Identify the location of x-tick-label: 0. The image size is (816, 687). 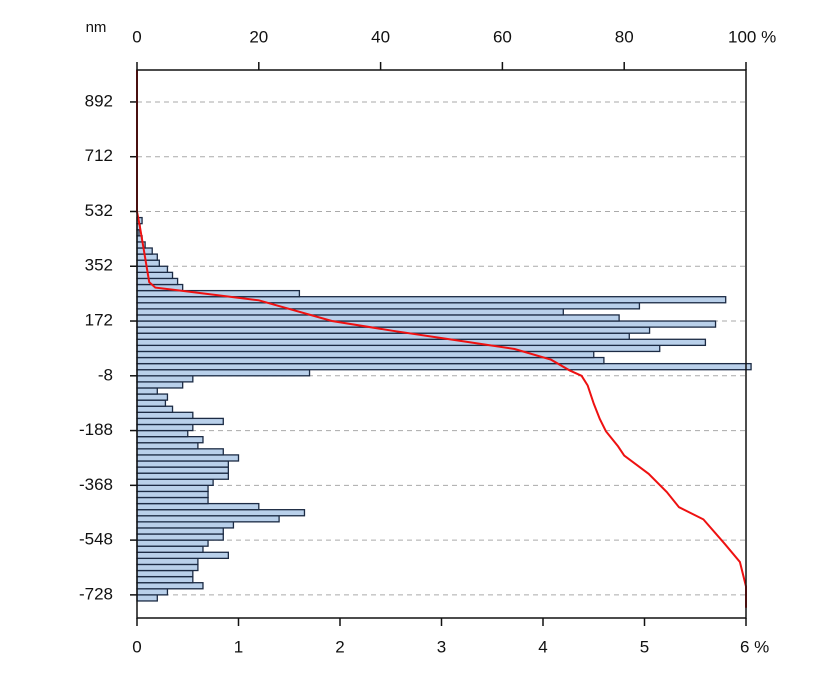
(136, 646).